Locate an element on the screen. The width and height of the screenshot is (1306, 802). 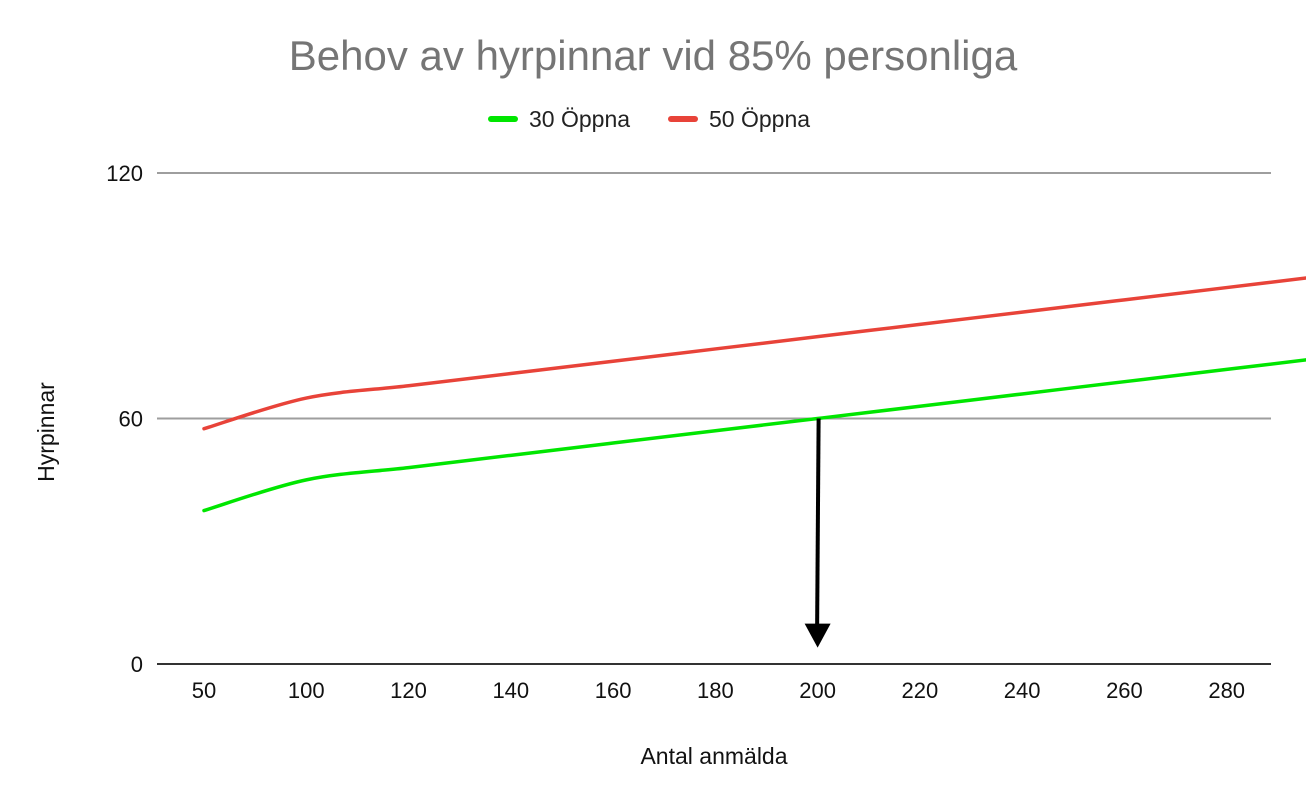
chart-title: Behov av hyrpinnar vid 85% personliga is located at coordinates (653, 55).